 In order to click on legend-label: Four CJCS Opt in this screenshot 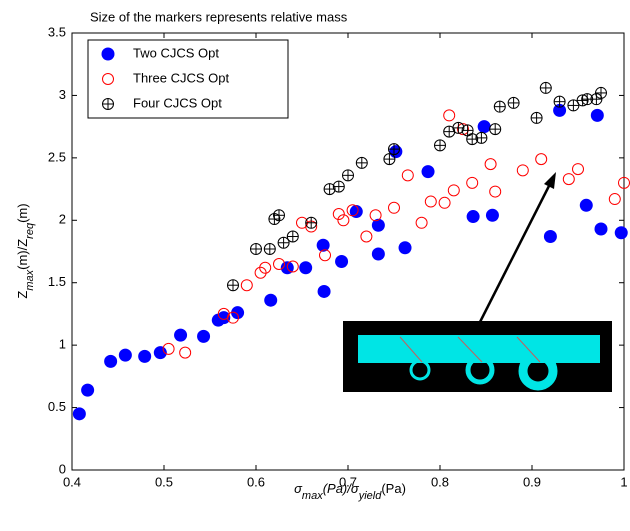, I will do `click(177, 102)`.